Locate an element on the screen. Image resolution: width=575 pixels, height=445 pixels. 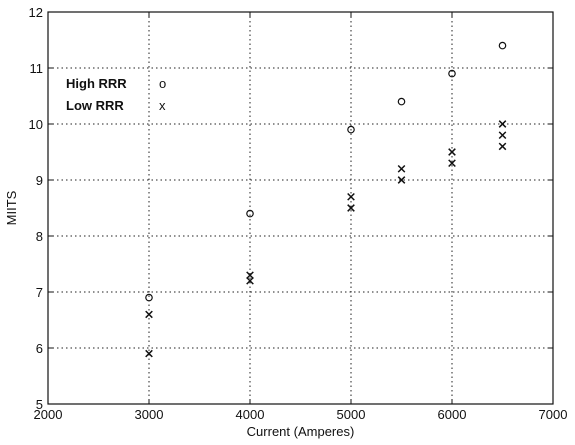
x-tick-label: 3000 is located at coordinates (149, 414).